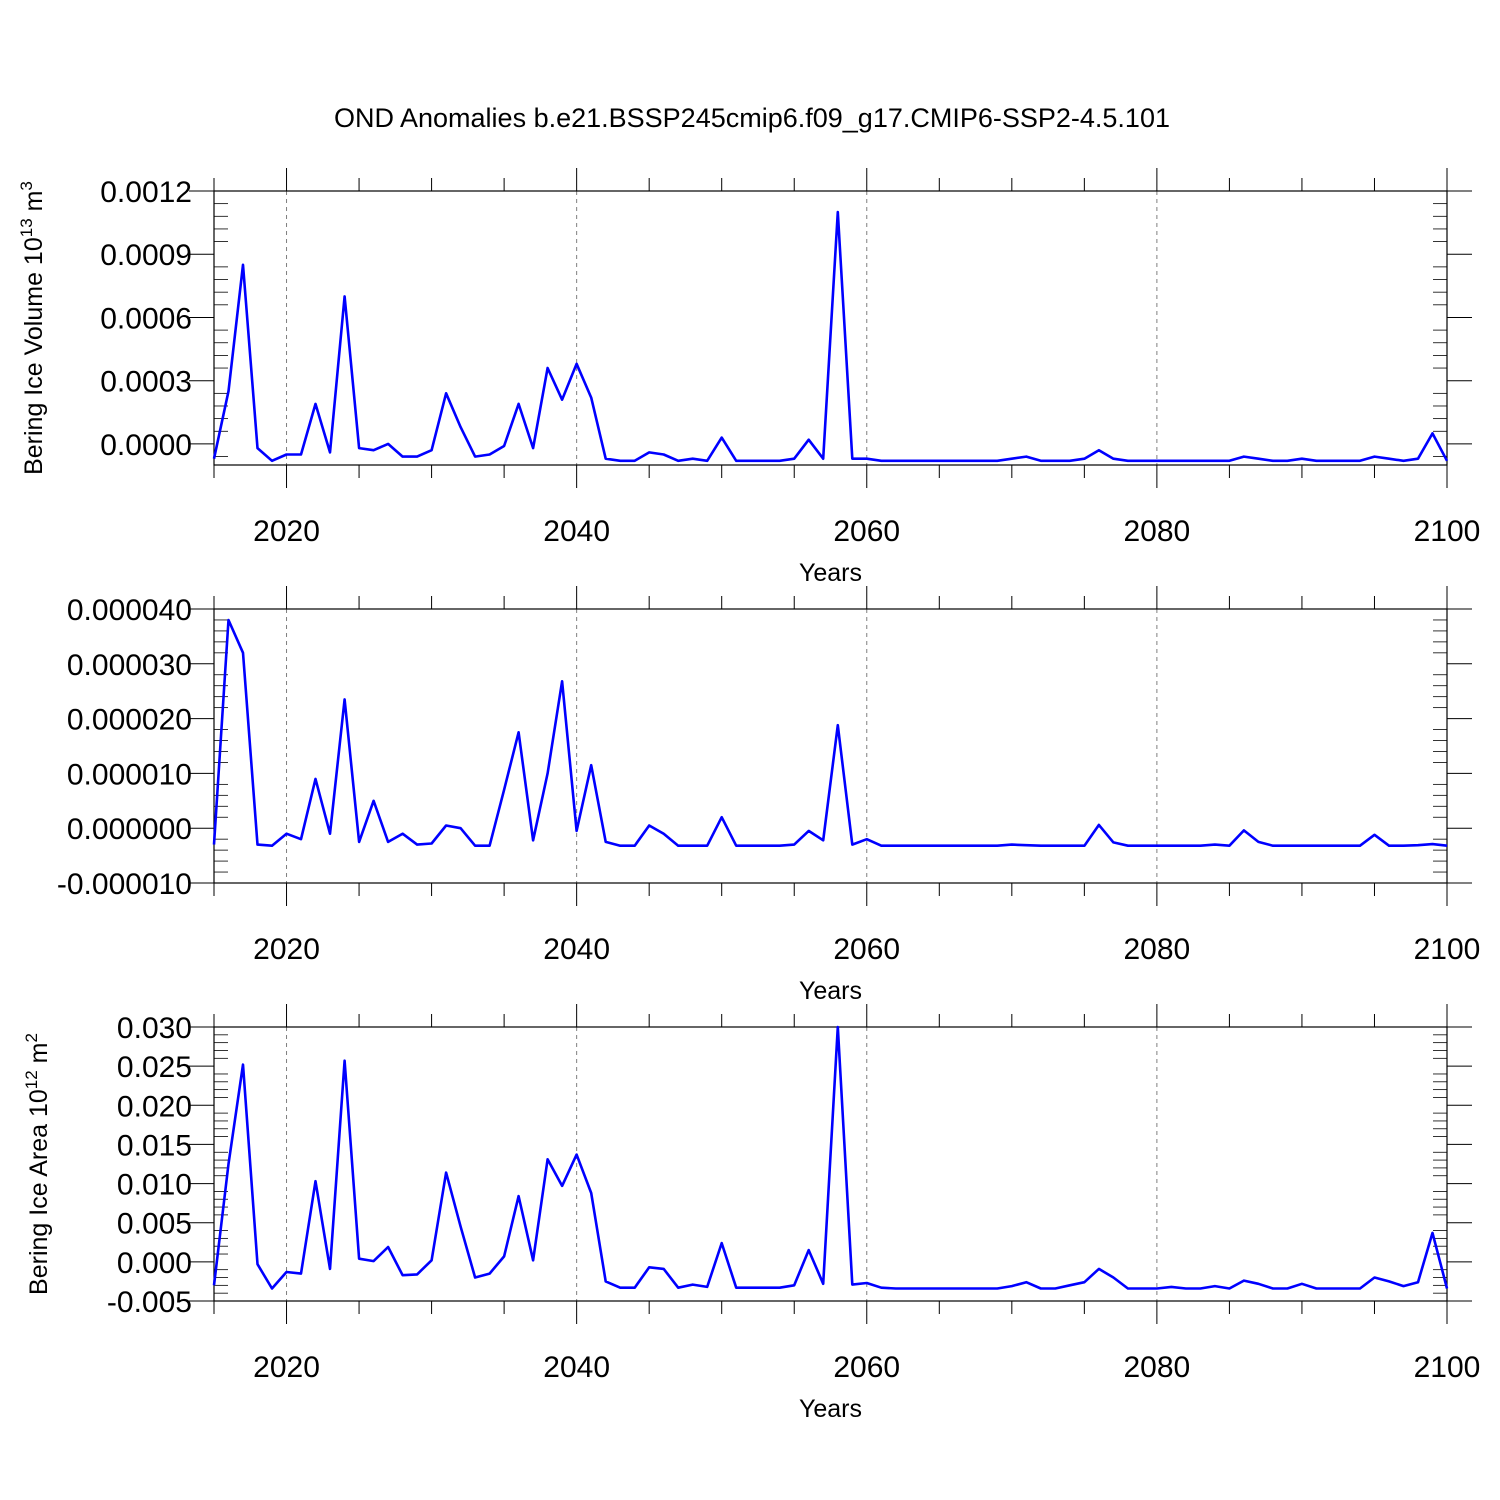 Image resolution: width=1500 pixels, height=1500 pixels. Describe the element at coordinates (149, 1302) in the screenshot. I see `y-tick-label: -0.005` at that location.